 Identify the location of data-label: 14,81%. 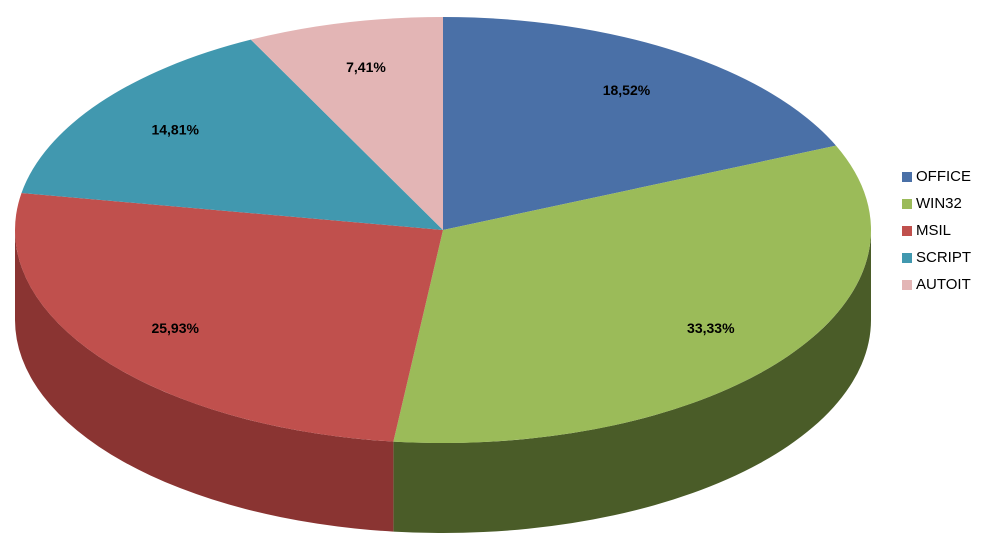
(175, 129).